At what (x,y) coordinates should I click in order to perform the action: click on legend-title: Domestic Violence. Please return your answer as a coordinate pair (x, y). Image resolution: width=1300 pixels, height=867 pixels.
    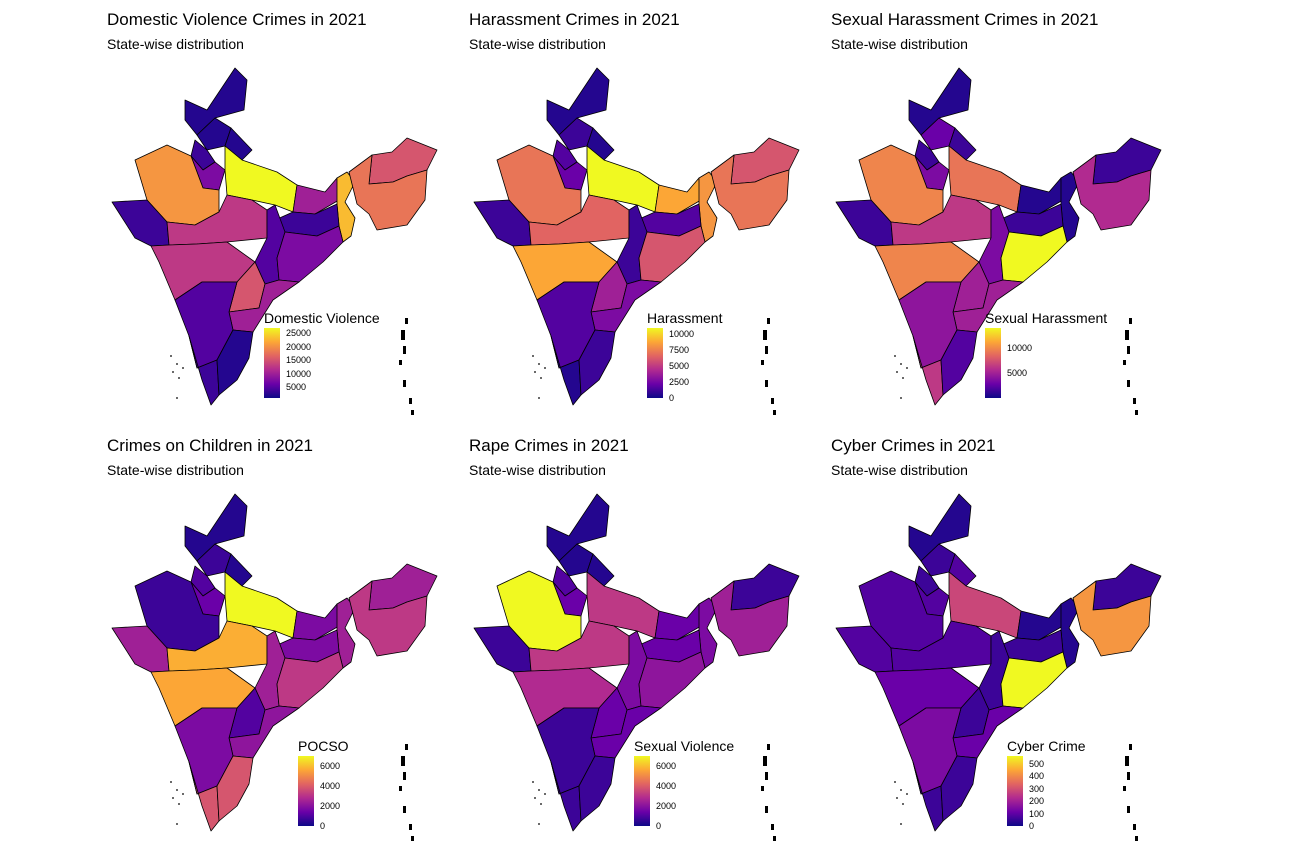
    Looking at the image, I should click on (322, 318).